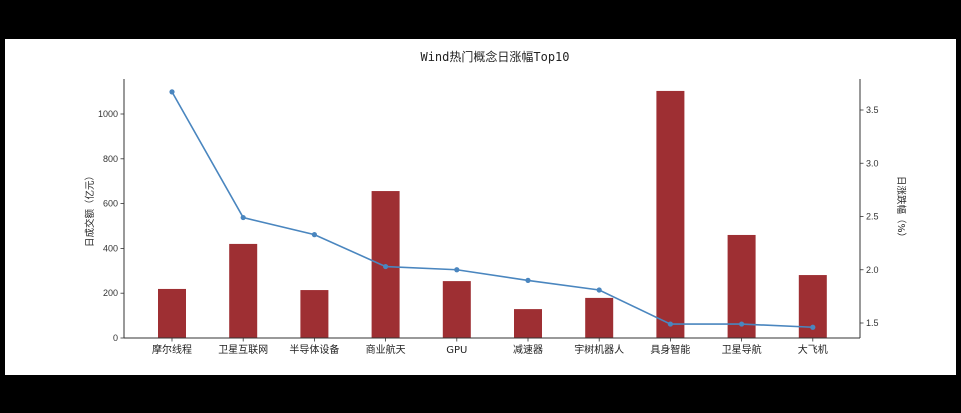  Describe the element at coordinates (872, 217) in the screenshot. I see `right-tick-label: 2.5` at that location.